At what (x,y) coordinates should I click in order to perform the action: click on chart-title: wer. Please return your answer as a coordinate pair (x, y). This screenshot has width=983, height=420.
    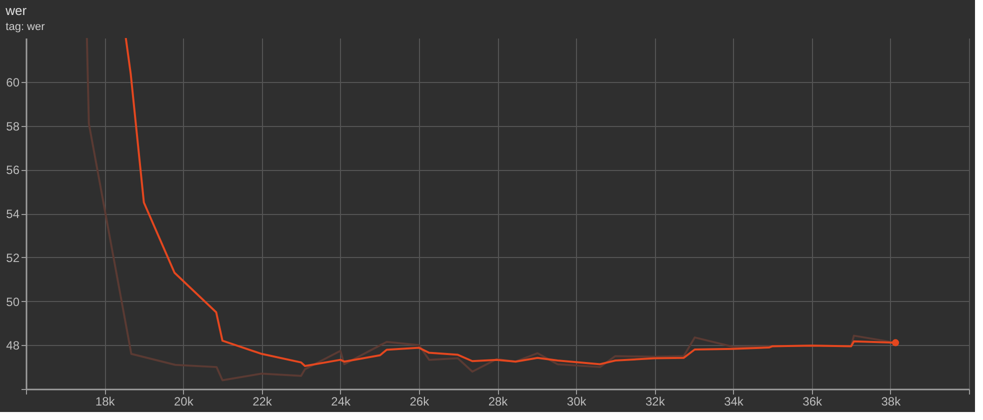
    Looking at the image, I should click on (16, 10).